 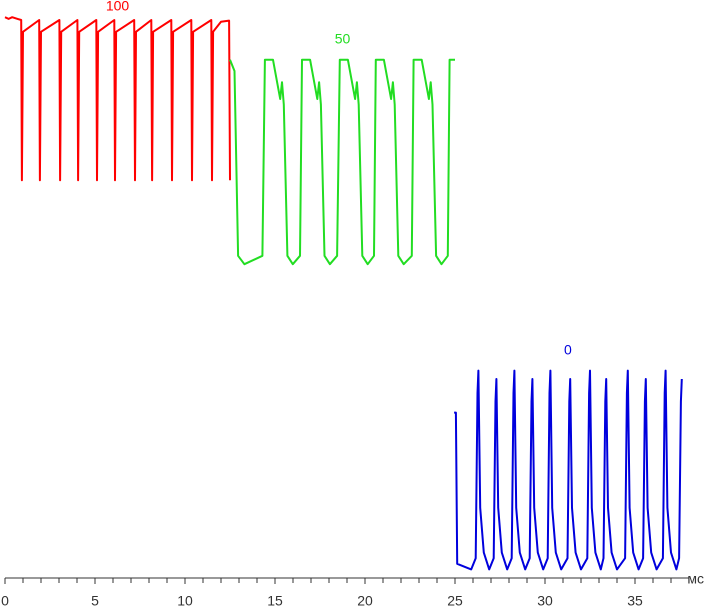 What do you see at coordinates (185, 600) in the screenshot?
I see `x-tick-label: 10` at bounding box center [185, 600].